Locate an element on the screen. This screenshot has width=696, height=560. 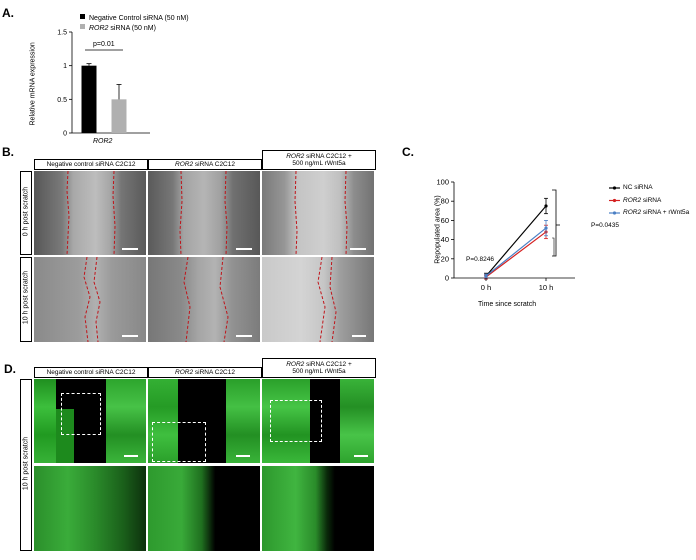
fluor-image-ror2-wnt-low is located at coordinates (318, 421).